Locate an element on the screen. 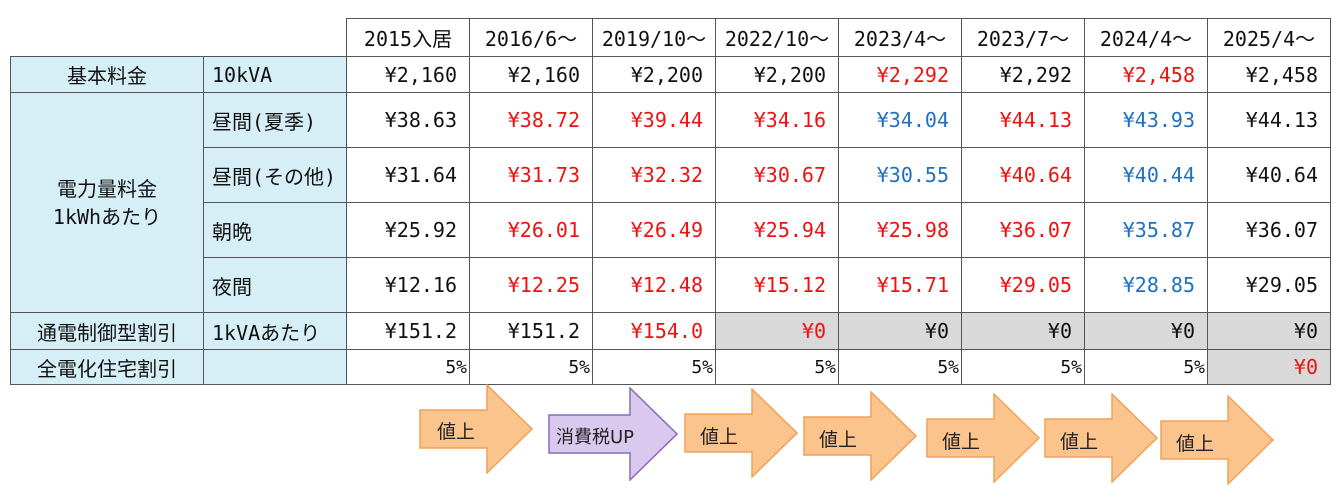 This screenshot has width=1339, height=496. arrow-price-up-3: 値上 is located at coordinates (860, 436).